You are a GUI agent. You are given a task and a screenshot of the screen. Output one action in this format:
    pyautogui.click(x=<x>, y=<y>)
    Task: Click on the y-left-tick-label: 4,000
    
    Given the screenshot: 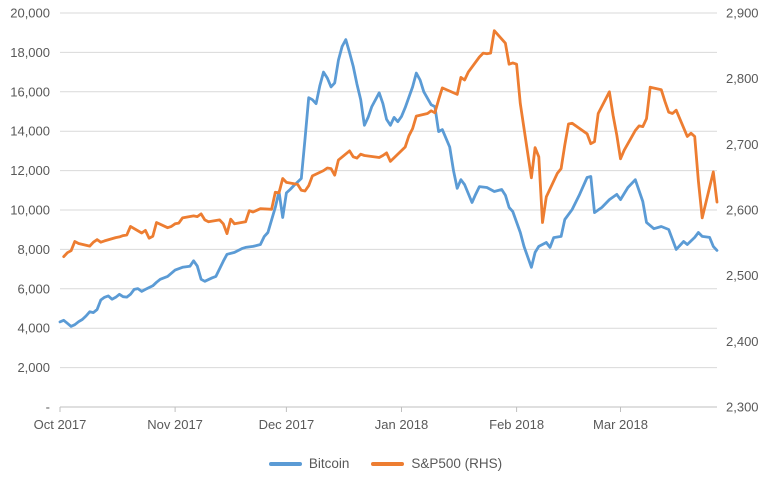 What is the action you would take?
    pyautogui.click(x=33, y=328)
    